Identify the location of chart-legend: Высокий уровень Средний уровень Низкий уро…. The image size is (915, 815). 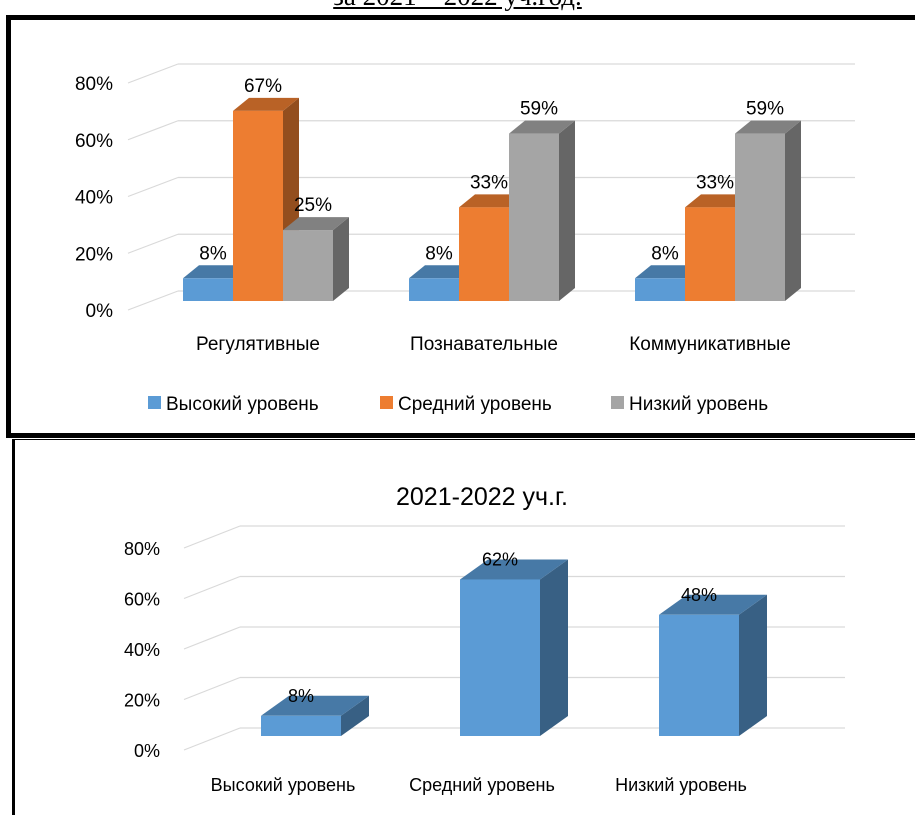
(458, 404).